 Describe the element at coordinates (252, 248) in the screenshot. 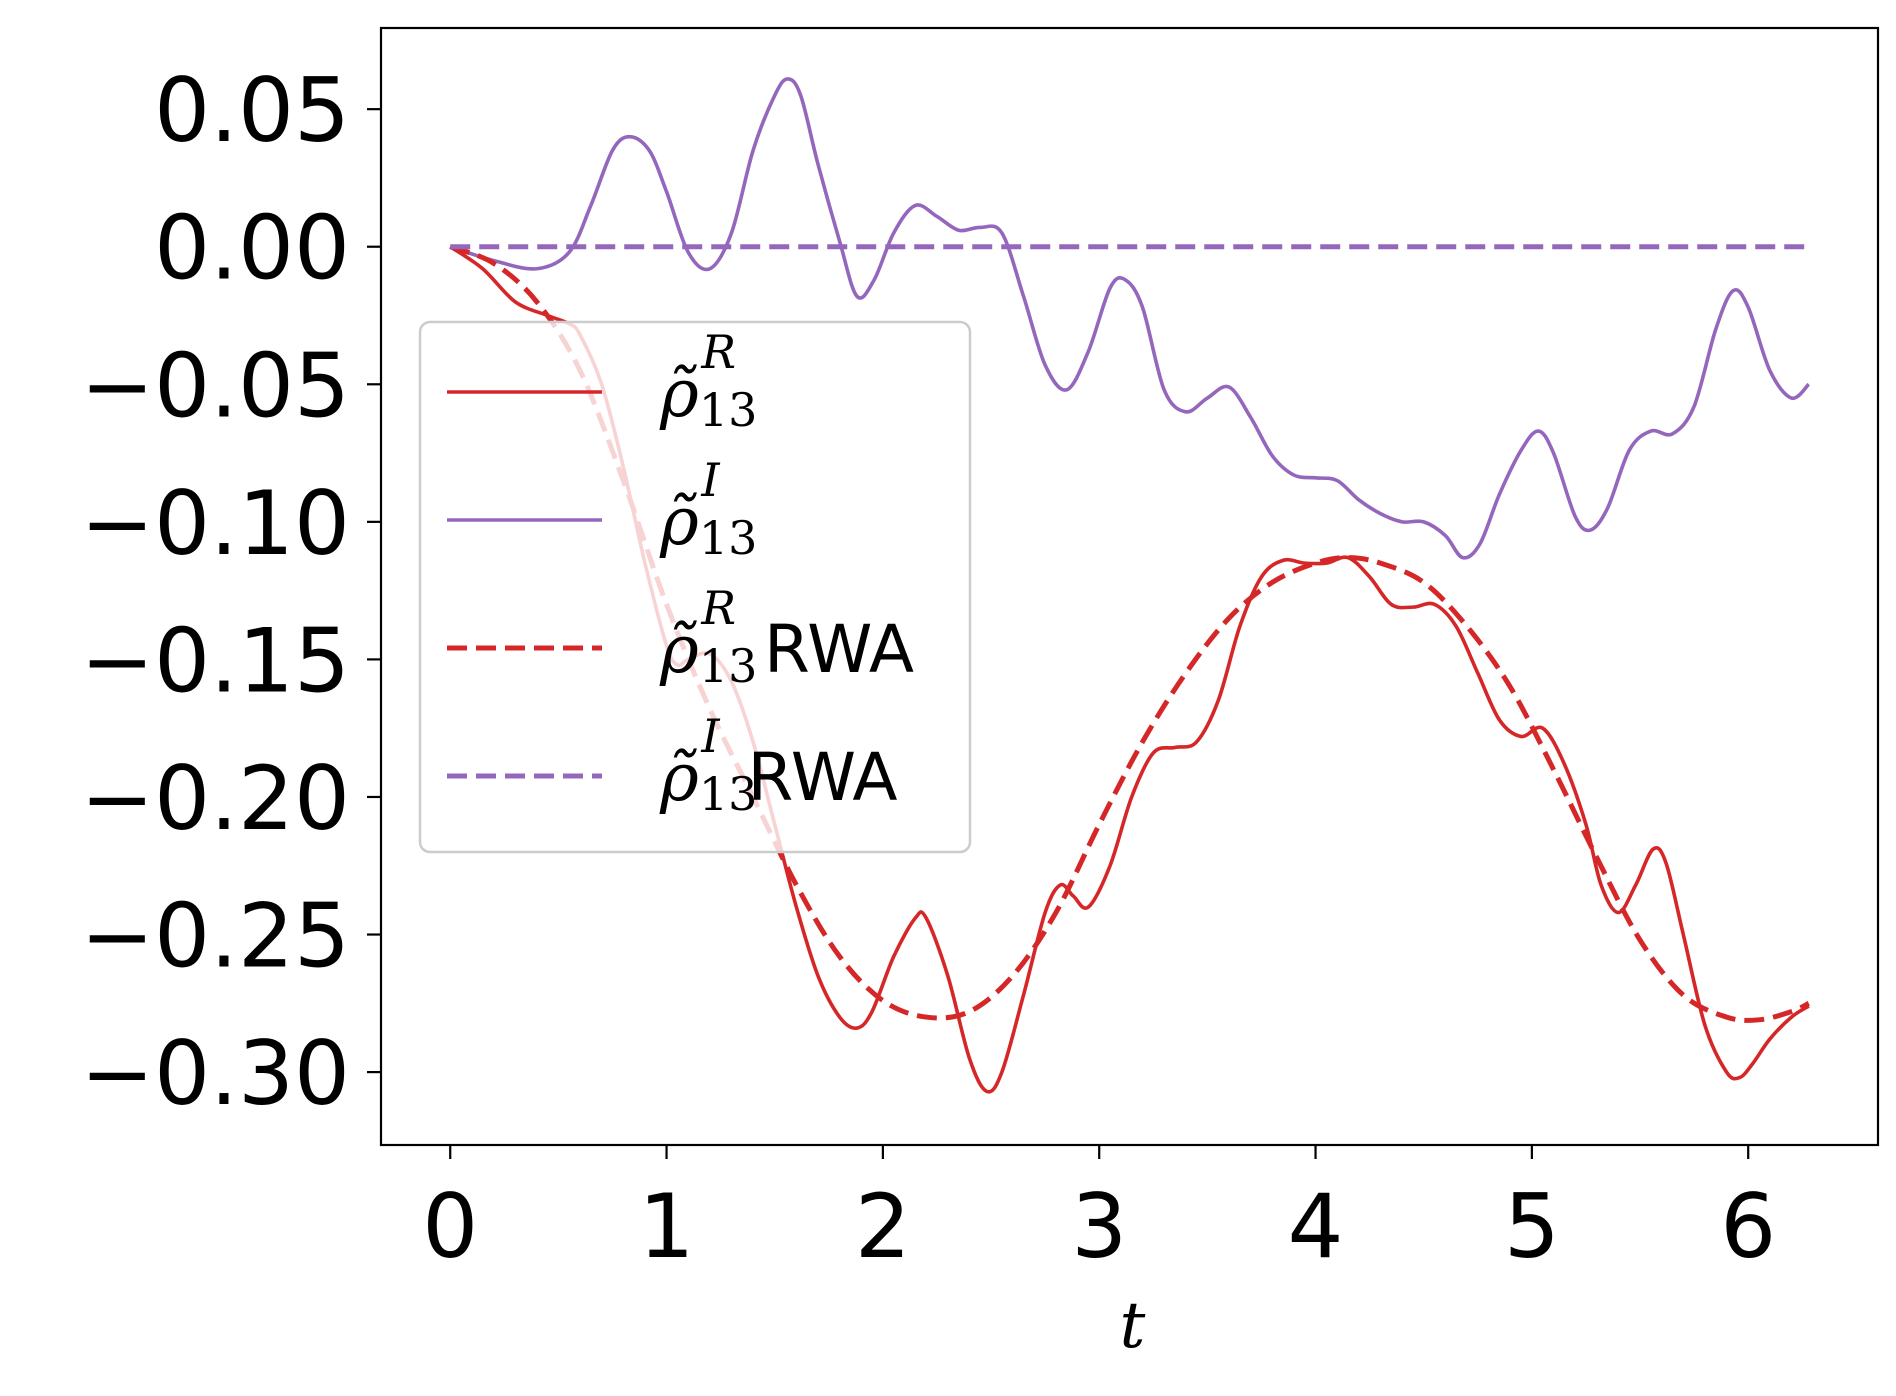

I see `y-tick-label: 0.00` at that location.